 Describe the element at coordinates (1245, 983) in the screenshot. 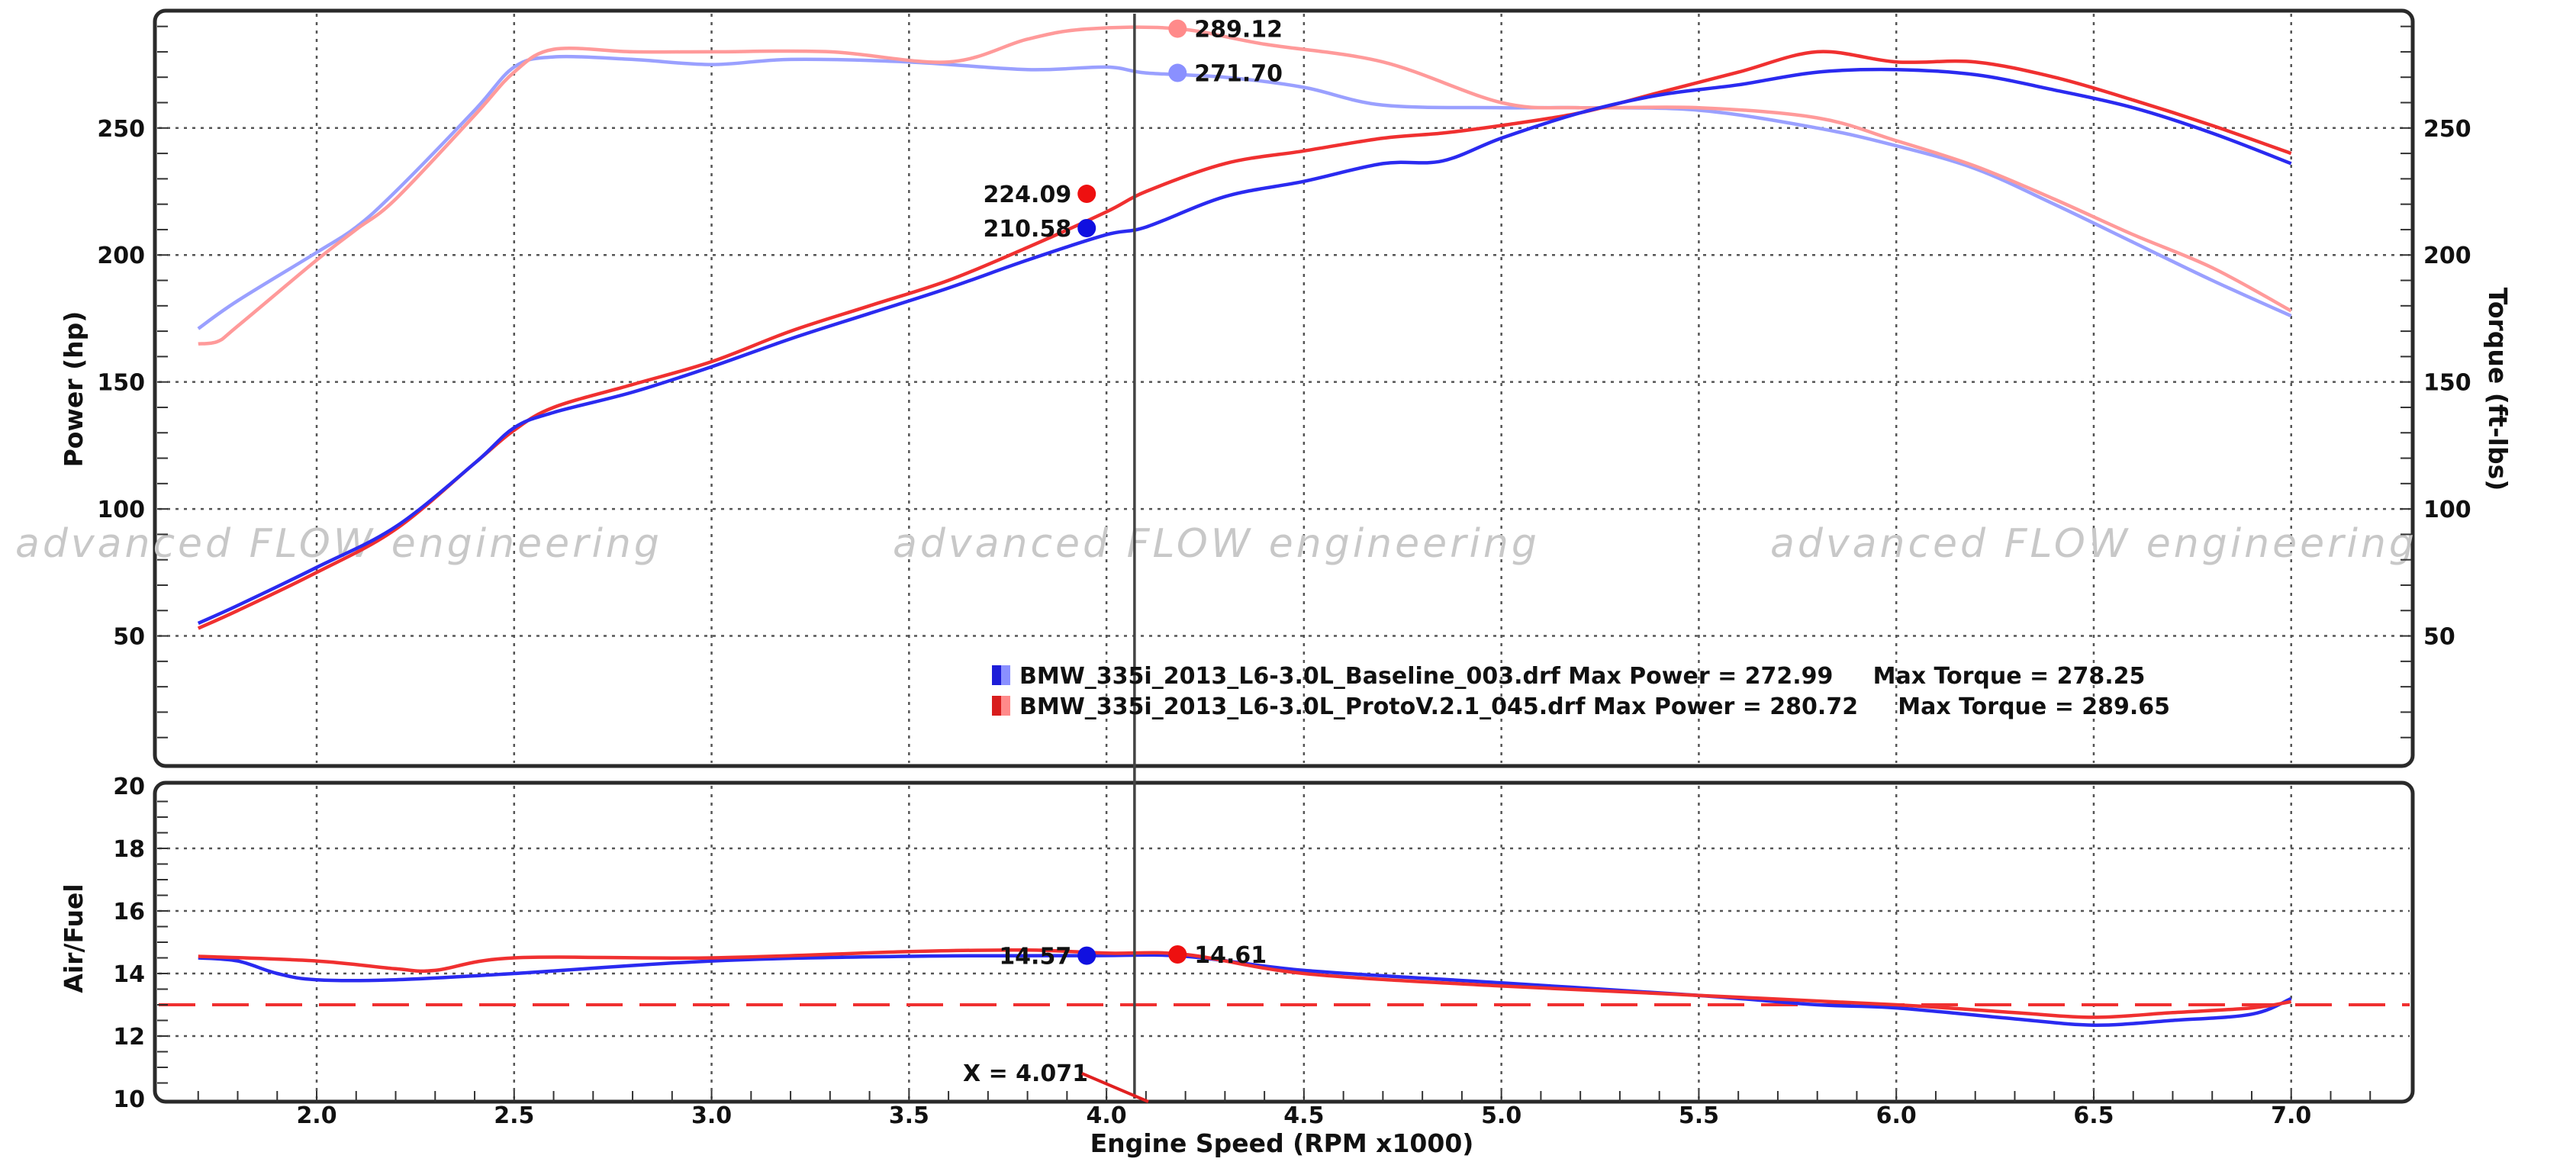

I see `series-line-proto-afr` at that location.